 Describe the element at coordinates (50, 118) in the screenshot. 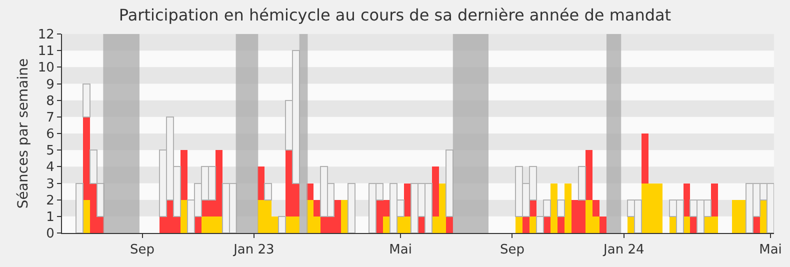

I see `y-tick-label: 7` at that location.